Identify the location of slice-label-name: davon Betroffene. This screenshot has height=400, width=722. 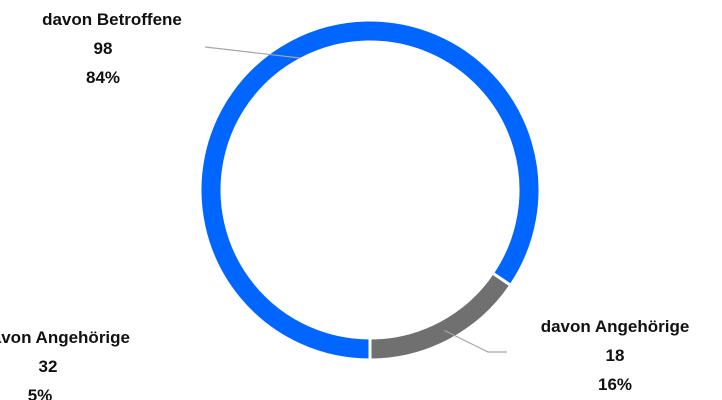
(112, 19).